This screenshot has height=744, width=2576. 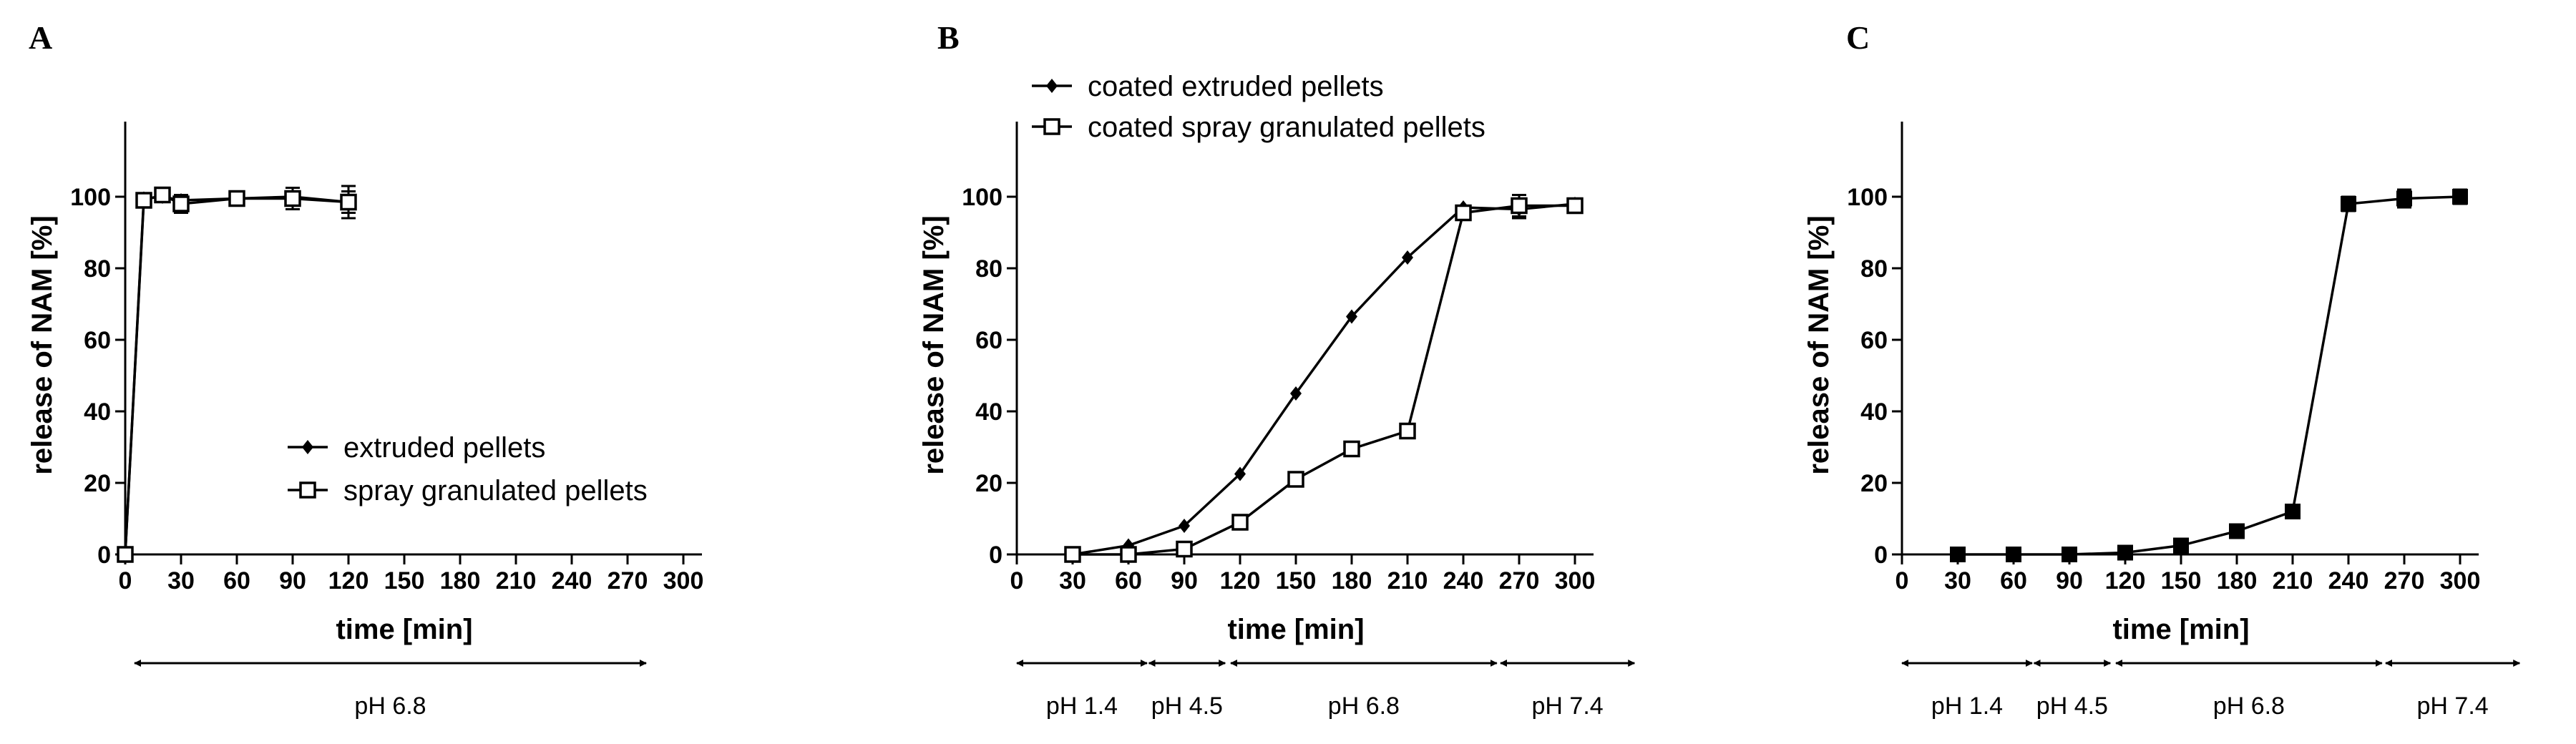 I want to click on y-tick-label: 80, so click(x=97, y=269).